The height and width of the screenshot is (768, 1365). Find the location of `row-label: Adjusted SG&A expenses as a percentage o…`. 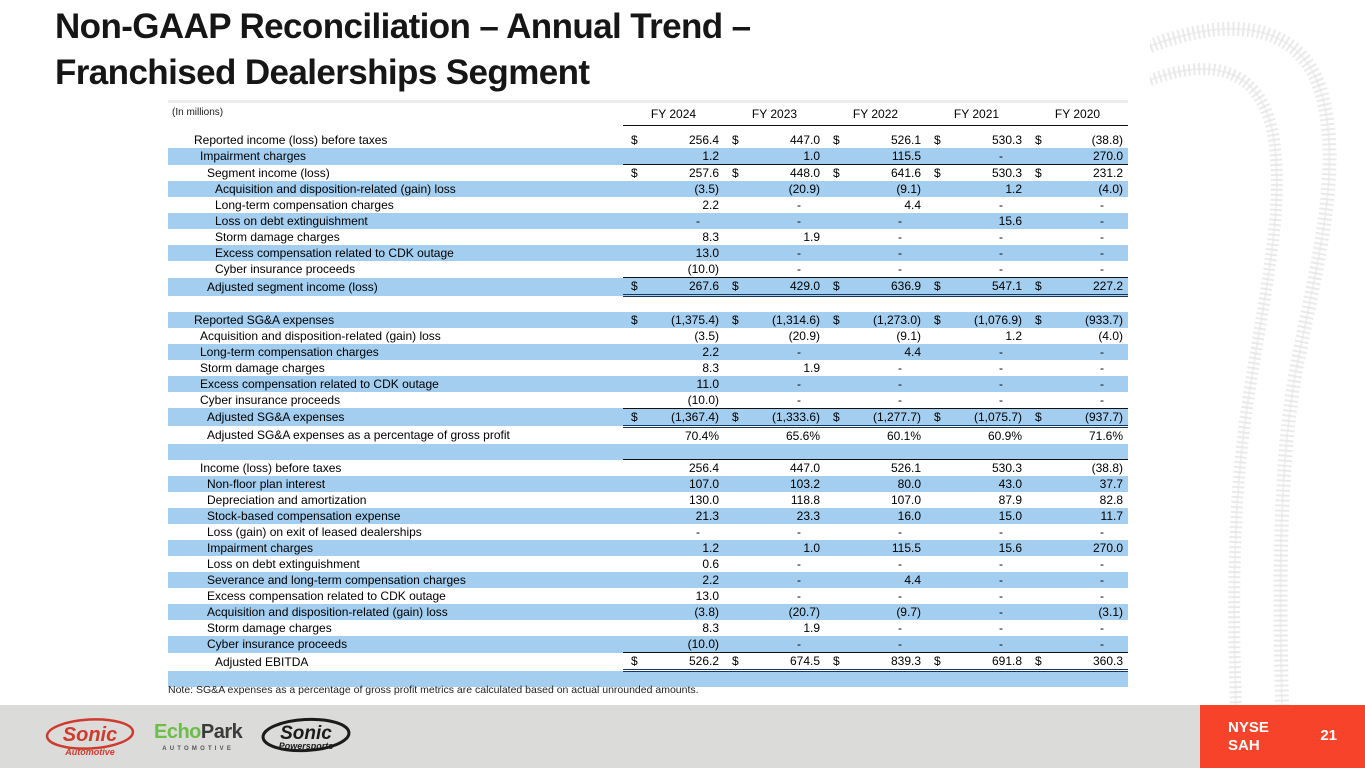

row-label: Adjusted SG&A expenses as a percentage o… is located at coordinates (358, 434).